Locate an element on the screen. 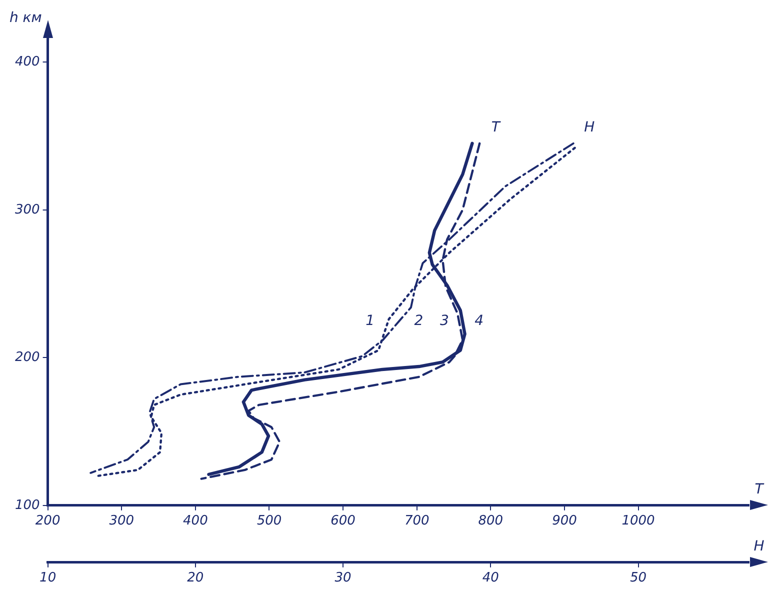 The image size is (775, 593). series-label: 2 is located at coordinates (419, 321).